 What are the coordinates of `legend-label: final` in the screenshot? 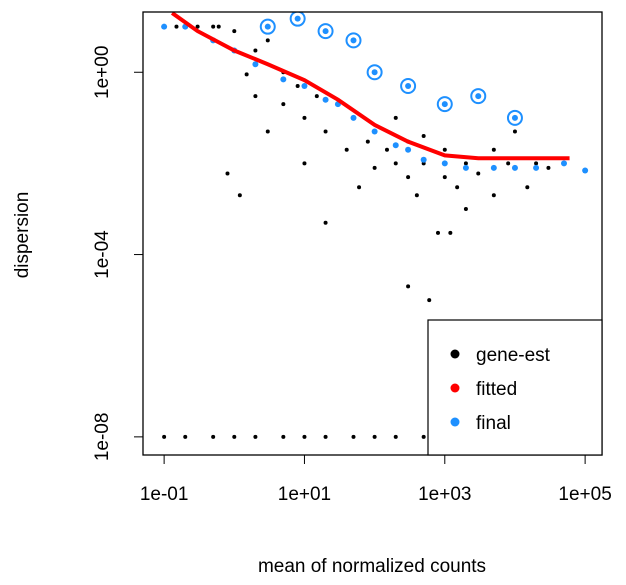 It's located at (493, 423).